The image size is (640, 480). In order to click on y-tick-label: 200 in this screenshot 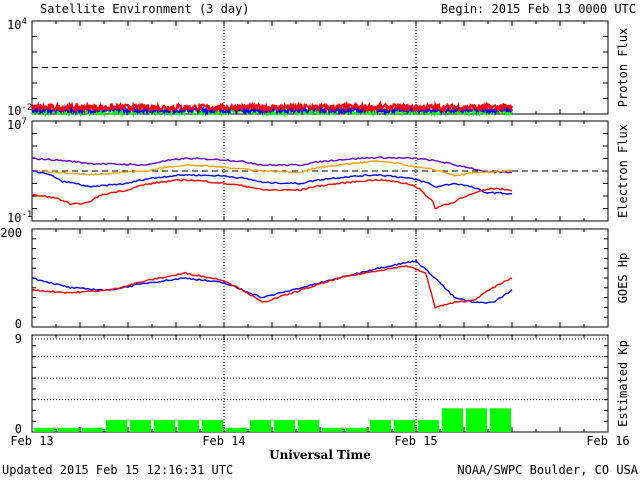, I will do `click(11, 233)`.